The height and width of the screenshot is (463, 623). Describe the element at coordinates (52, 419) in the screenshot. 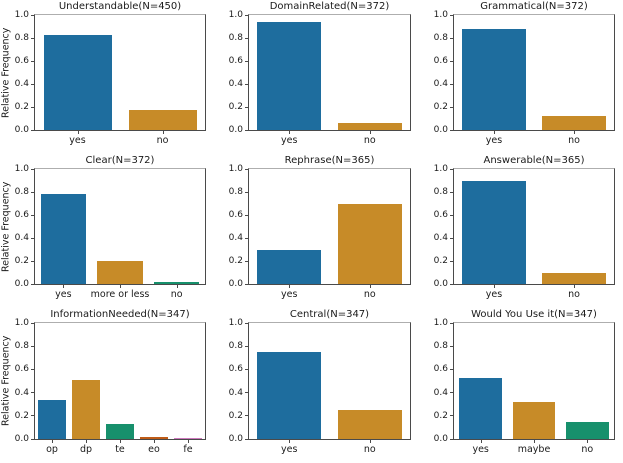

I see `bar-op` at that location.